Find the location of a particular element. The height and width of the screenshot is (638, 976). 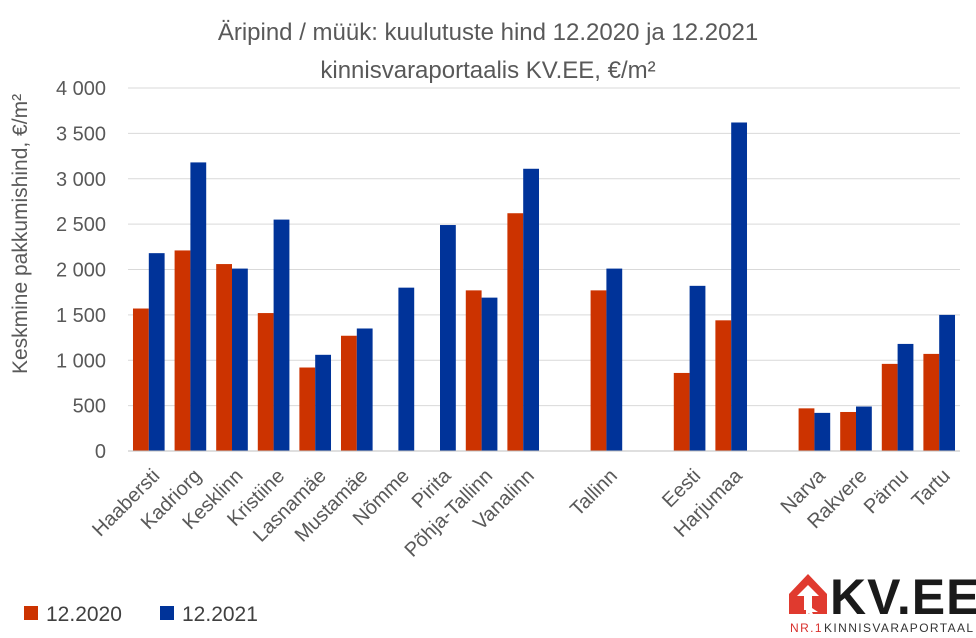

bar-12-2021-Rakvere is located at coordinates (864, 428).